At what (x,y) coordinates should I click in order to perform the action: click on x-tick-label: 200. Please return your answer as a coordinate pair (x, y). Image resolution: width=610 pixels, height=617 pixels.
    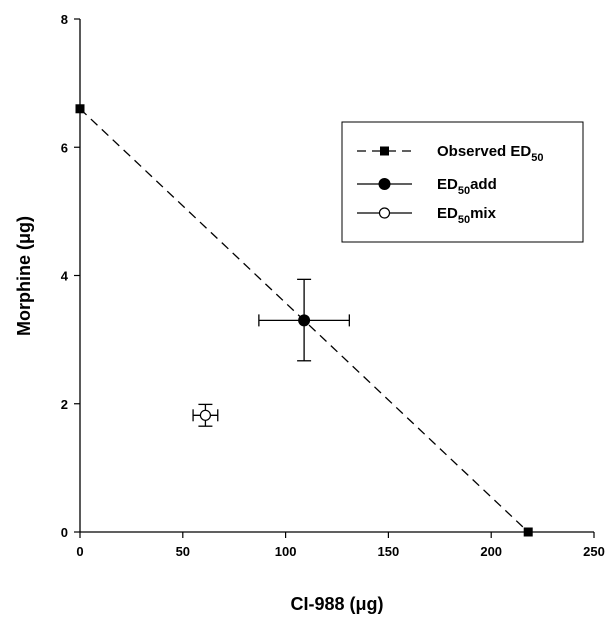
    Looking at the image, I should click on (491, 551).